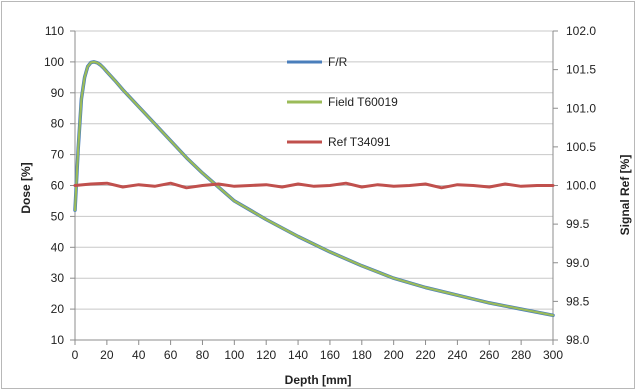 This screenshot has width=638, height=392. I want to click on y-tick-label: 80, so click(58, 124).